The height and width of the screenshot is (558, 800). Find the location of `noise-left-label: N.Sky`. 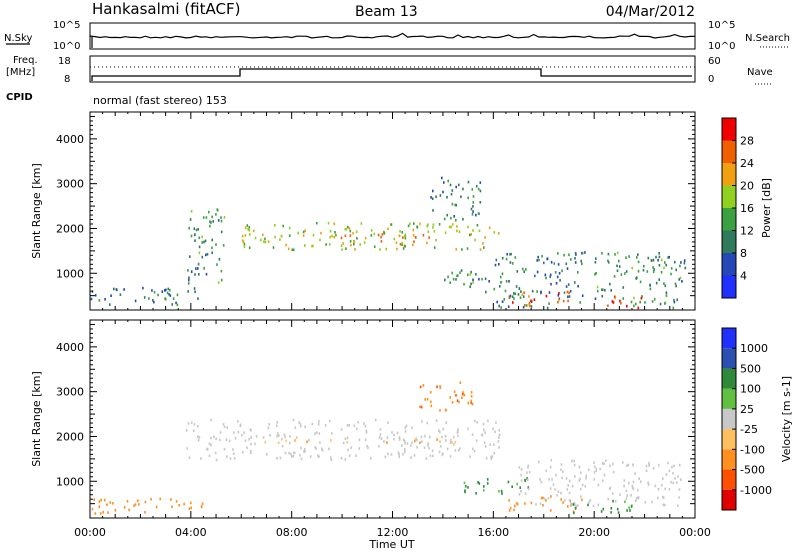

noise-left-label: N.Sky is located at coordinates (18, 38).